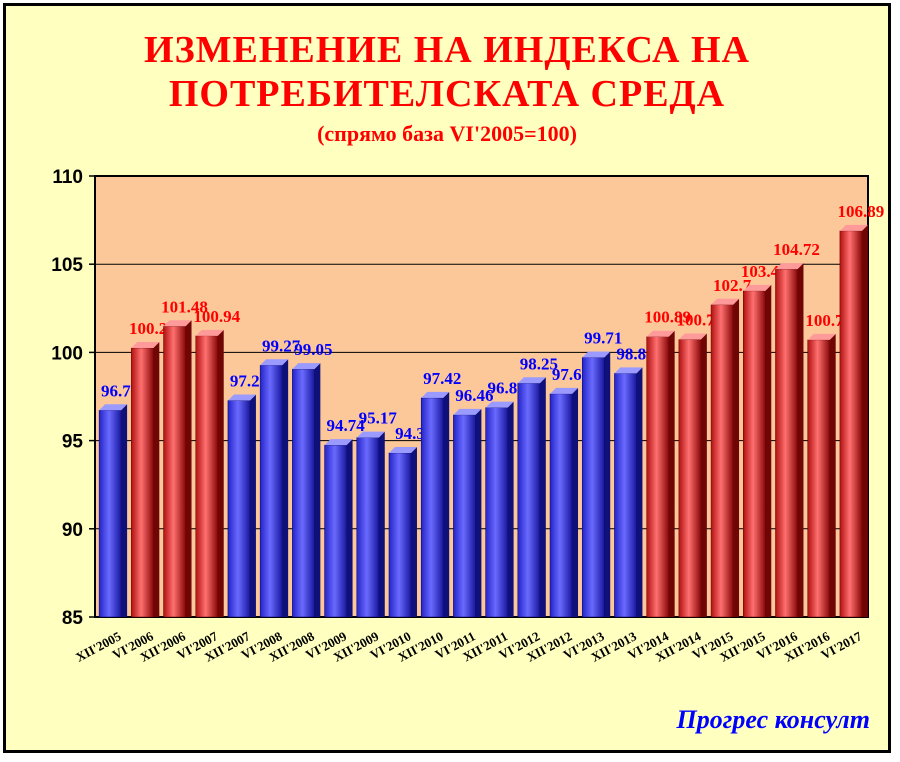  I want to click on data-label: 102.7, so click(732, 285).